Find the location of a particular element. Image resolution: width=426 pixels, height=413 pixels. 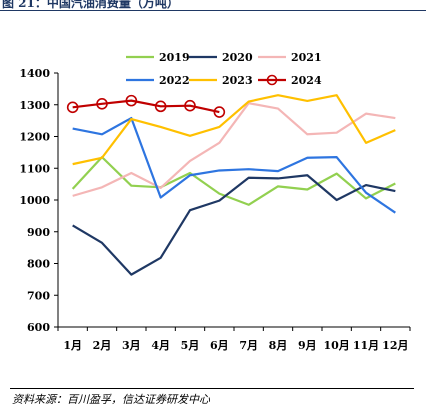

y-tick-label: 1300 is located at coordinates (34, 105).